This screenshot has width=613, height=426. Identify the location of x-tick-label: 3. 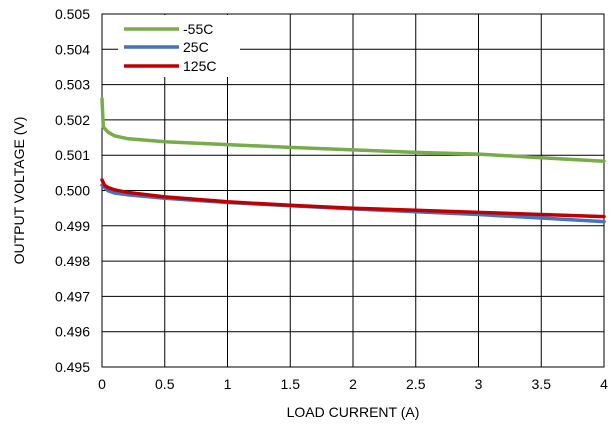
(479, 384).